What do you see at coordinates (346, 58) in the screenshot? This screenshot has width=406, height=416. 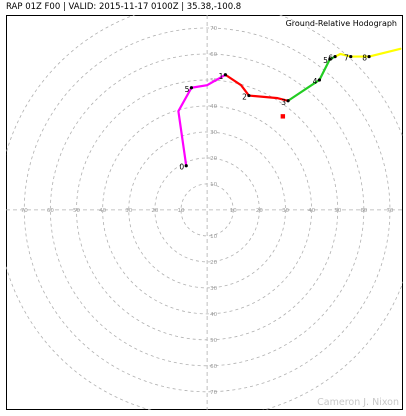 I see `height-marker-label: 7` at bounding box center [346, 58].